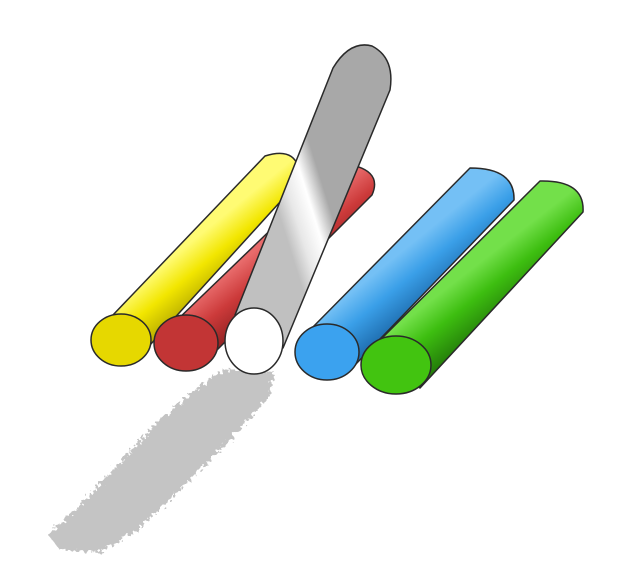 This screenshot has width=626, height=588. I want to click on chalk-shadow, so click(161, 461).